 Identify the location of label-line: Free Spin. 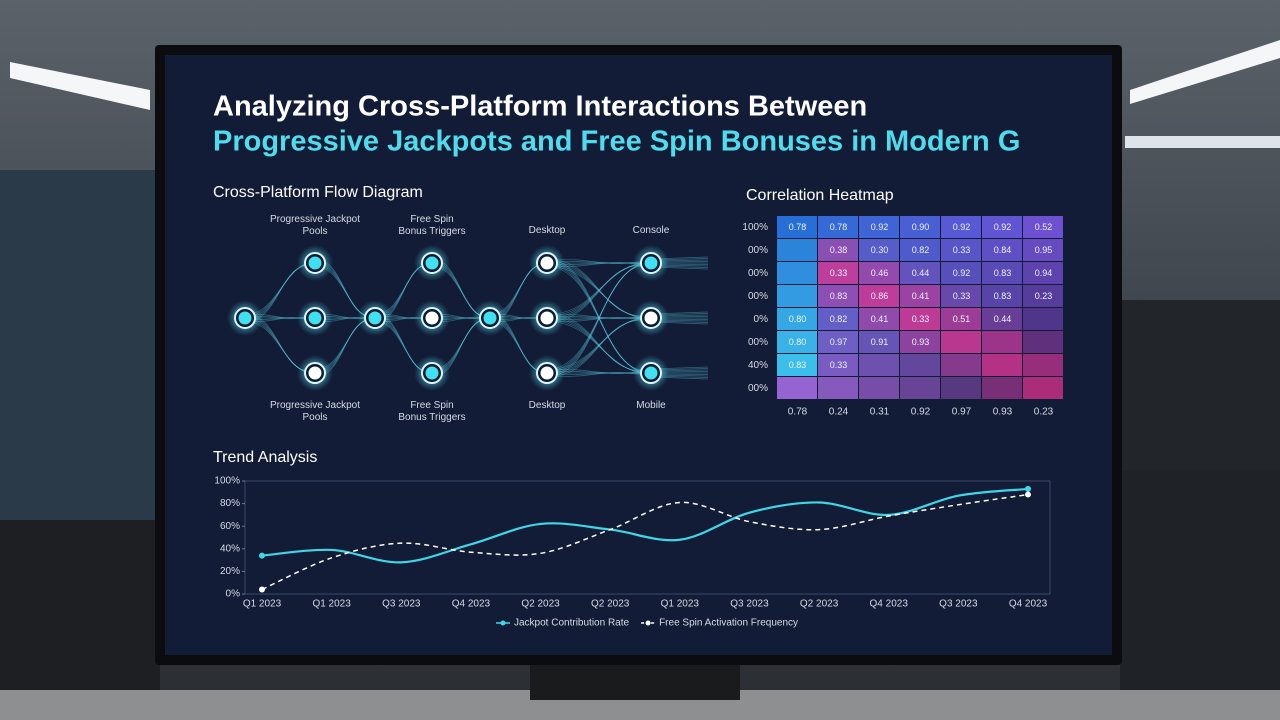
(431, 405).